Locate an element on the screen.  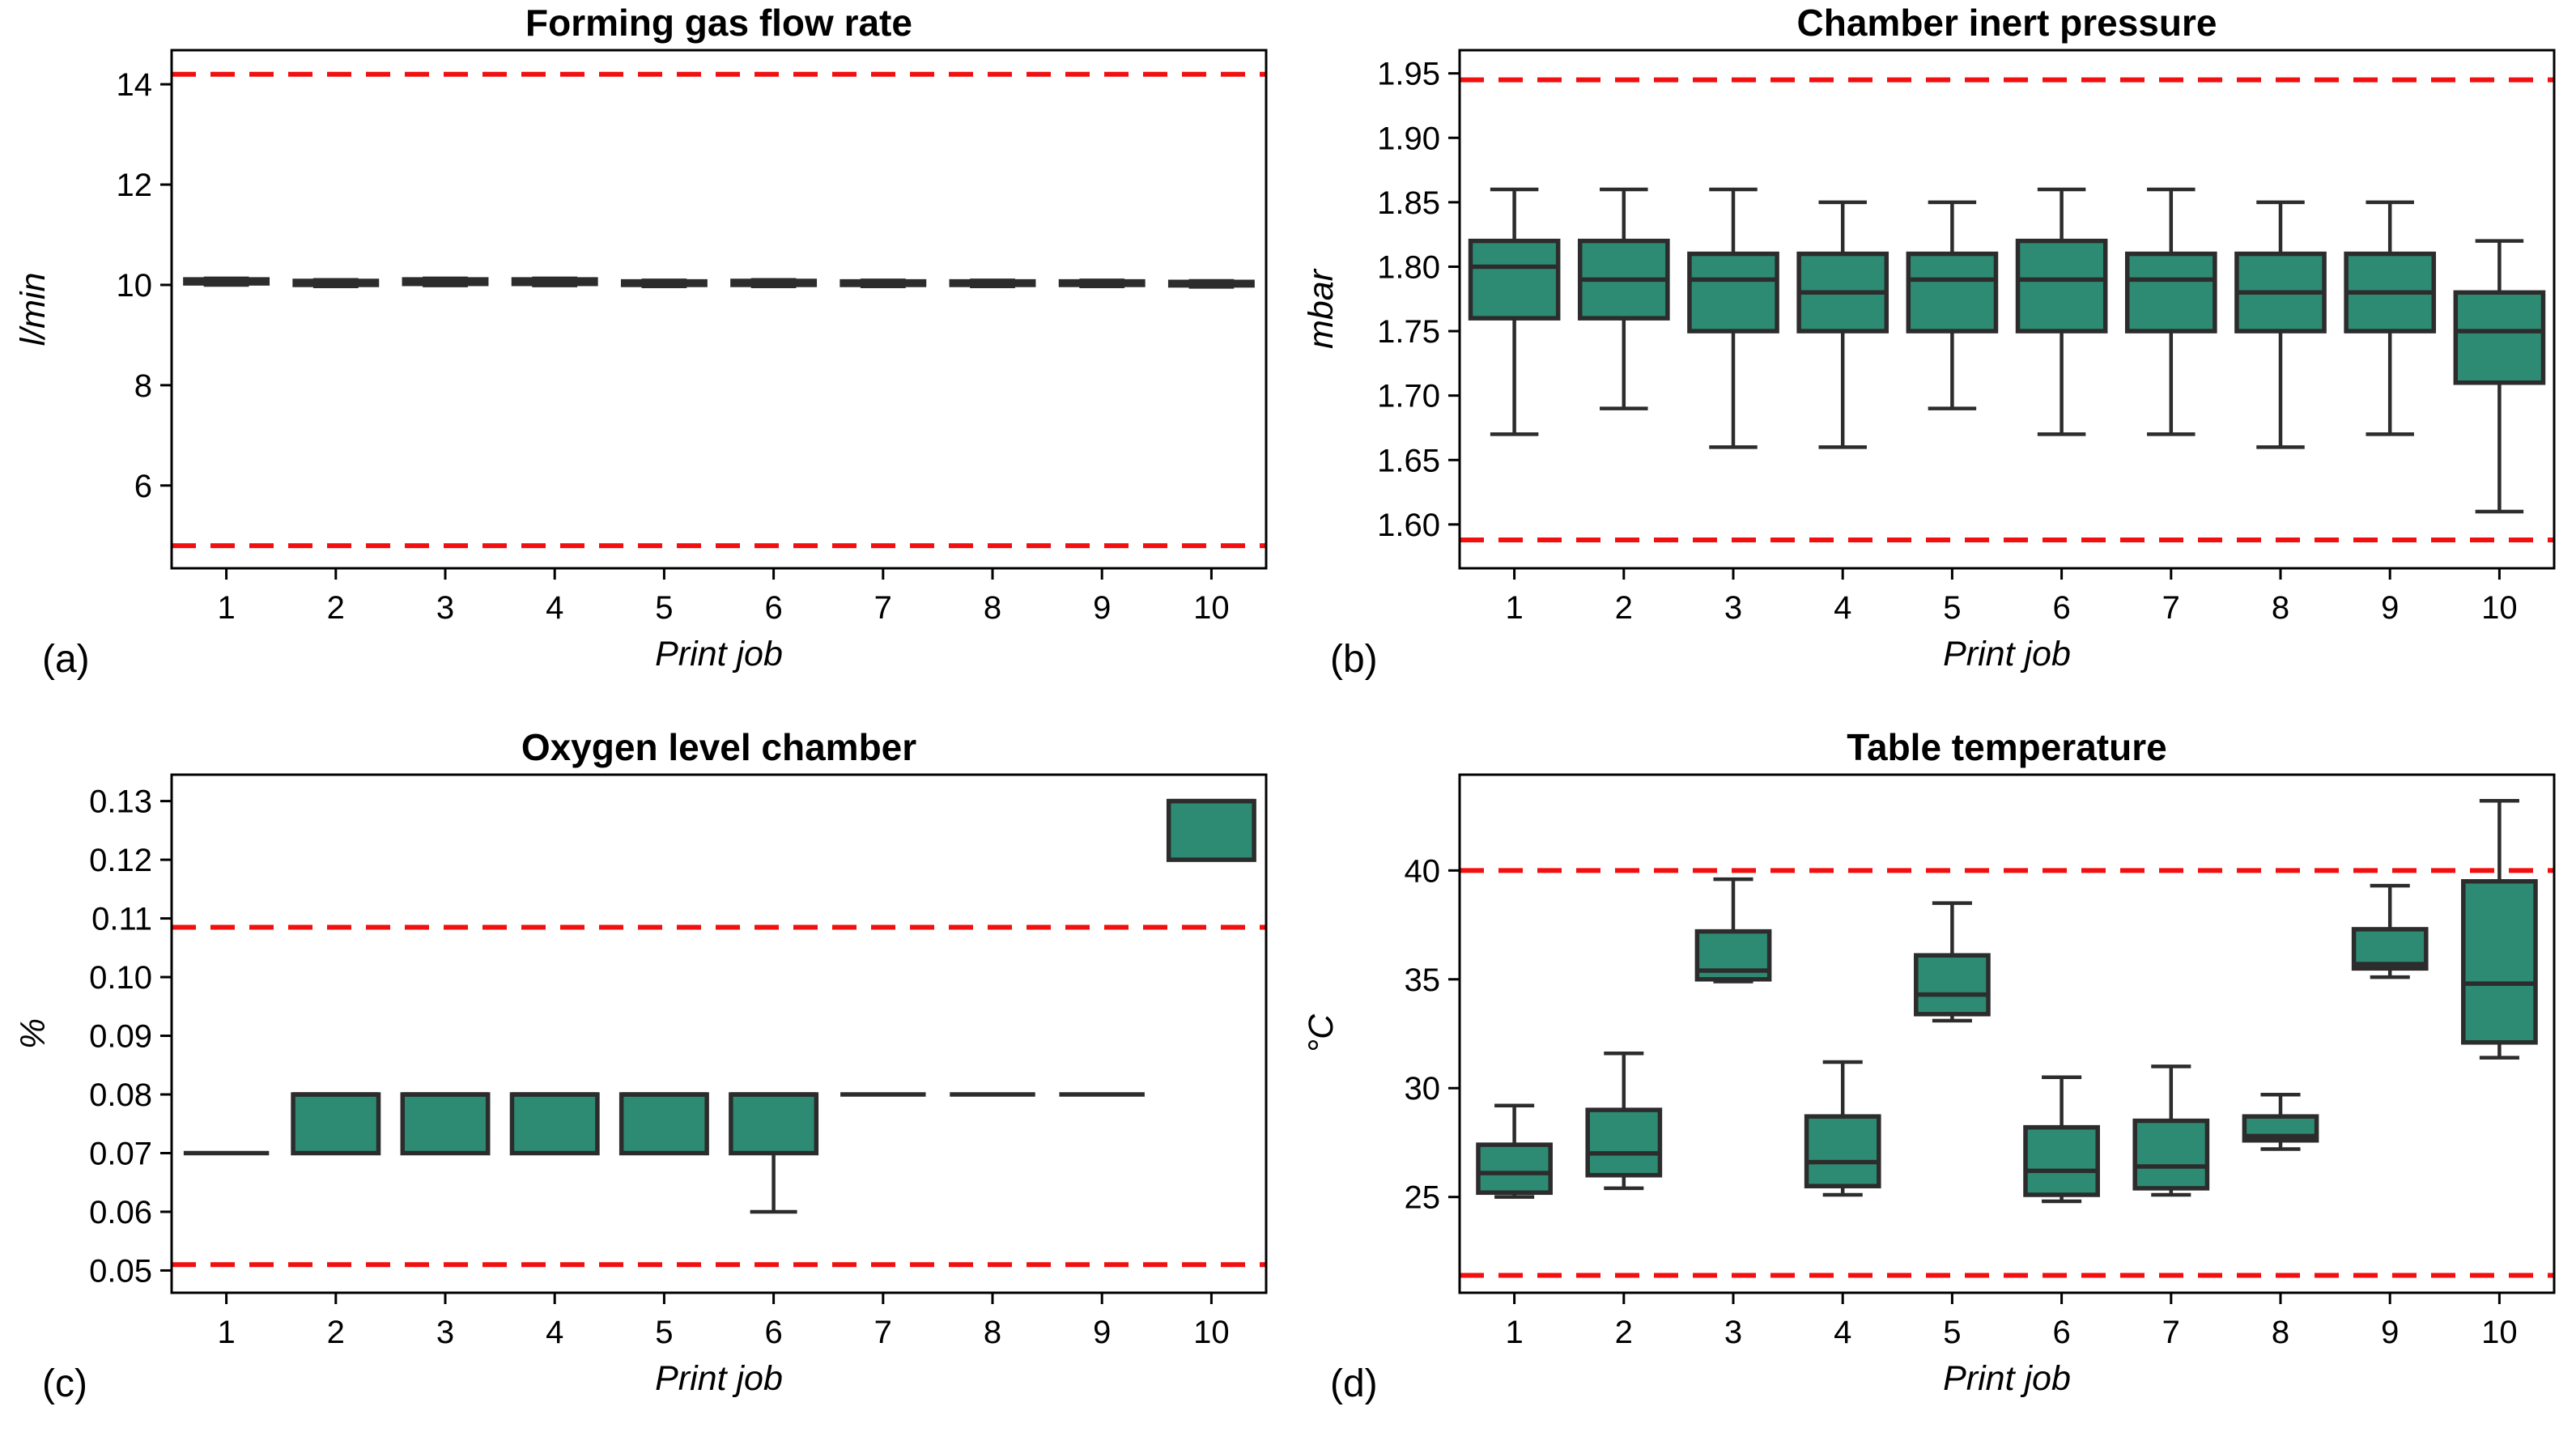
chart-title: Table temperature is located at coordinates (2007, 747).